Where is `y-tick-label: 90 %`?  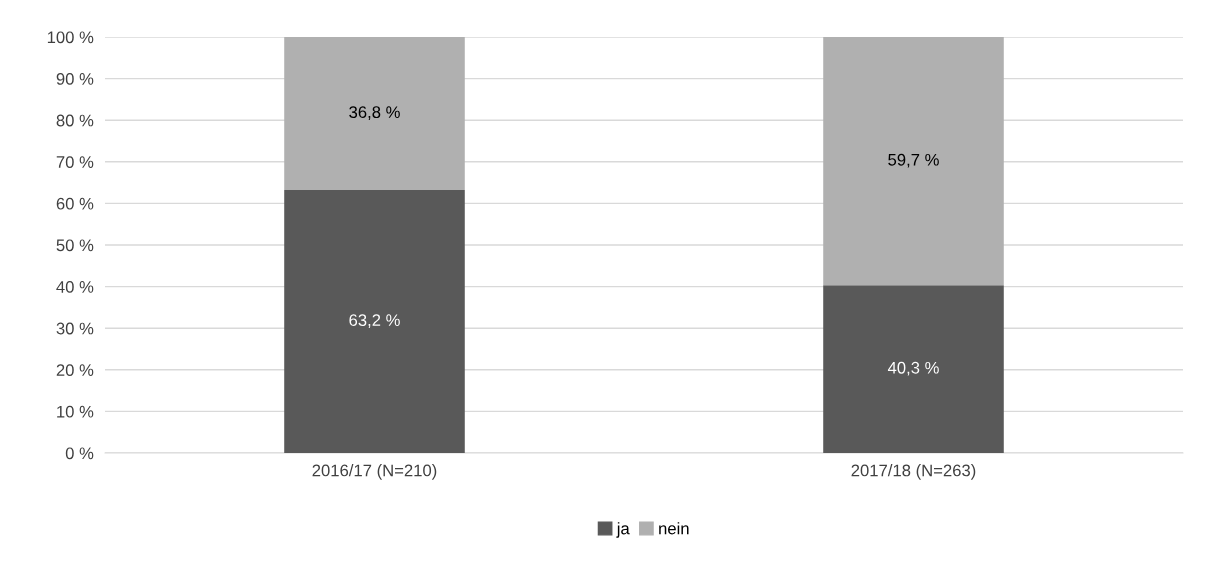 y-tick-label: 90 % is located at coordinates (75, 79).